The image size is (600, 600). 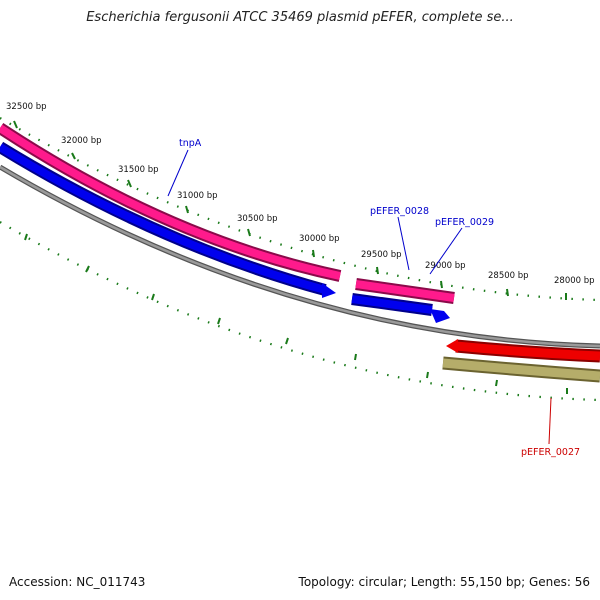 I want to click on tick-label-29000: 29000 bp, so click(x=445, y=266).